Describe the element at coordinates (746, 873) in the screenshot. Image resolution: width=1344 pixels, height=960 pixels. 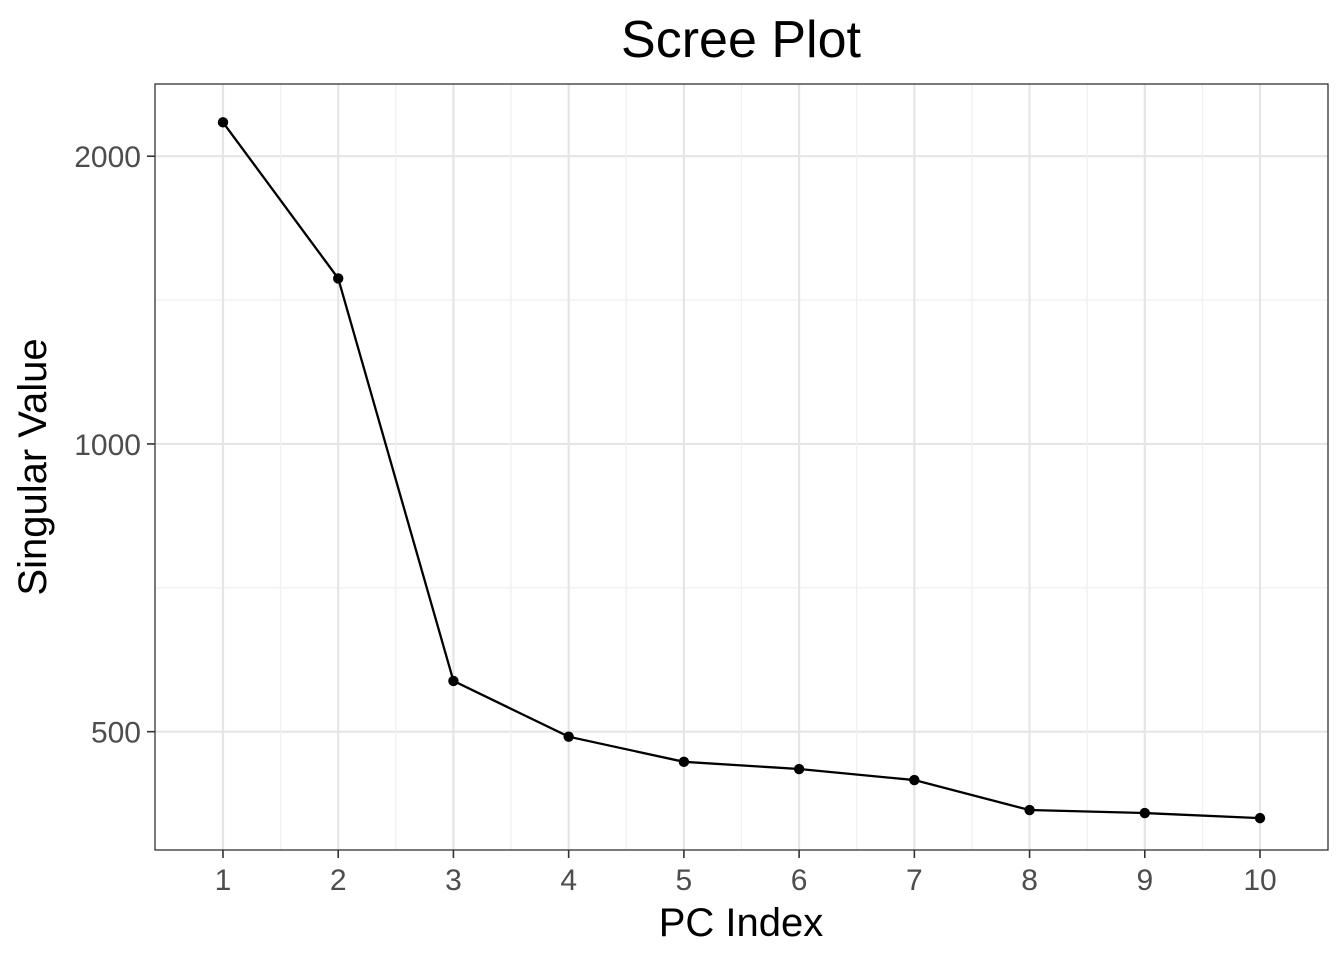
I see `x-axis: 1 2 3 4 5 6 7 8 9 10` at that location.